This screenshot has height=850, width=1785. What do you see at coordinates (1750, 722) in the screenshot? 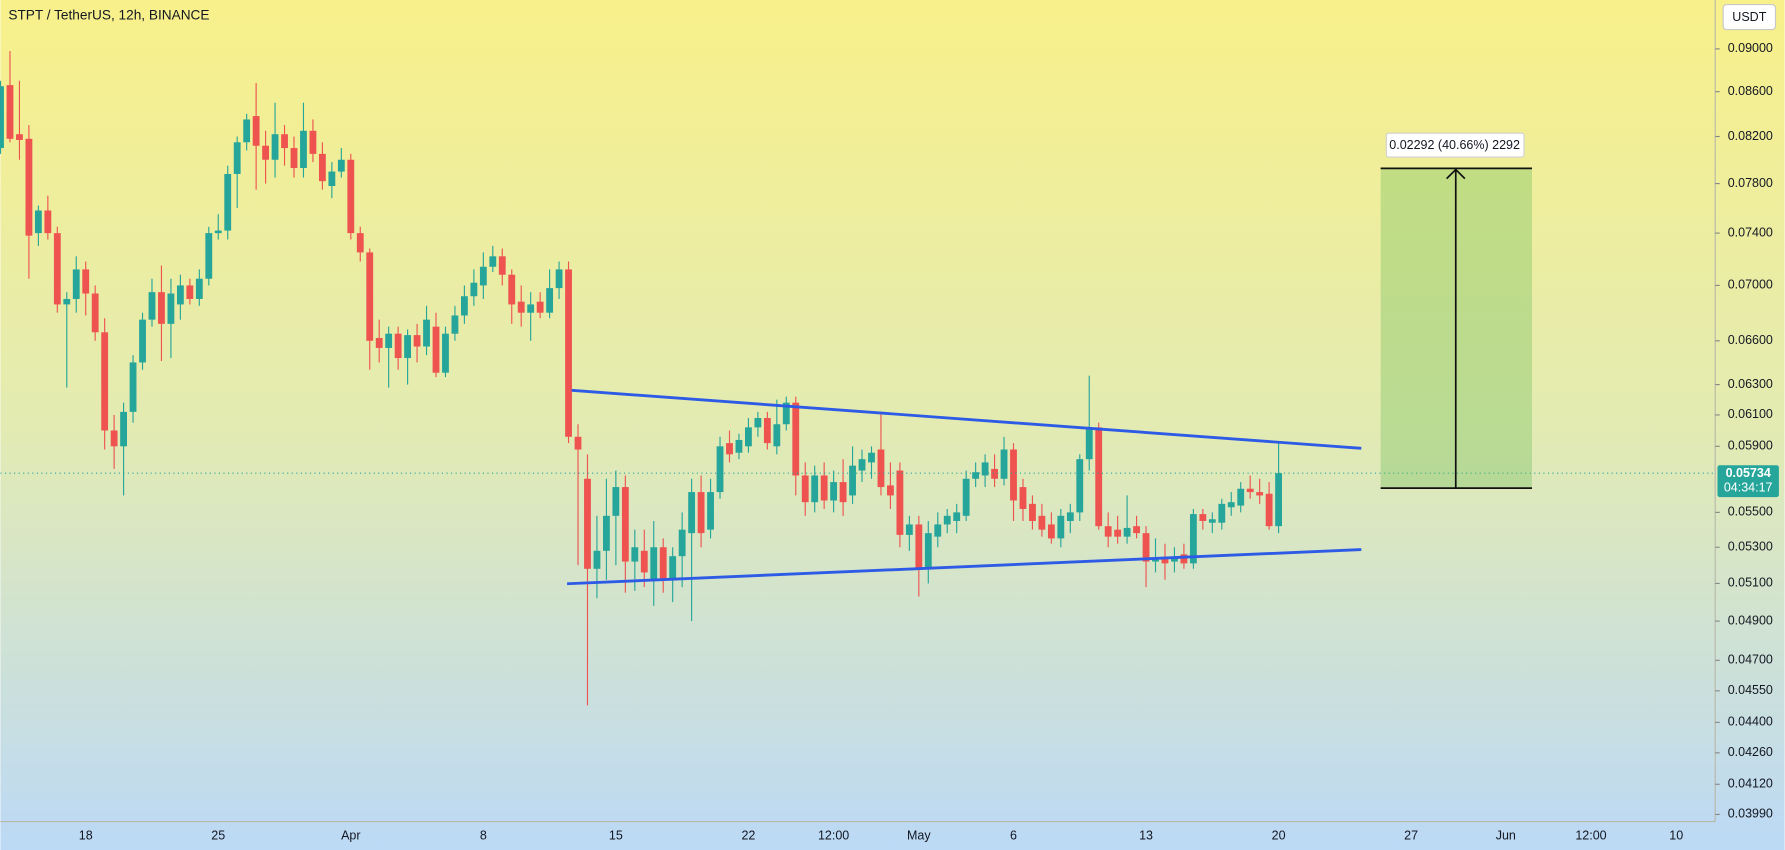
I see `y-tick-label: 0.04400` at bounding box center [1750, 722].